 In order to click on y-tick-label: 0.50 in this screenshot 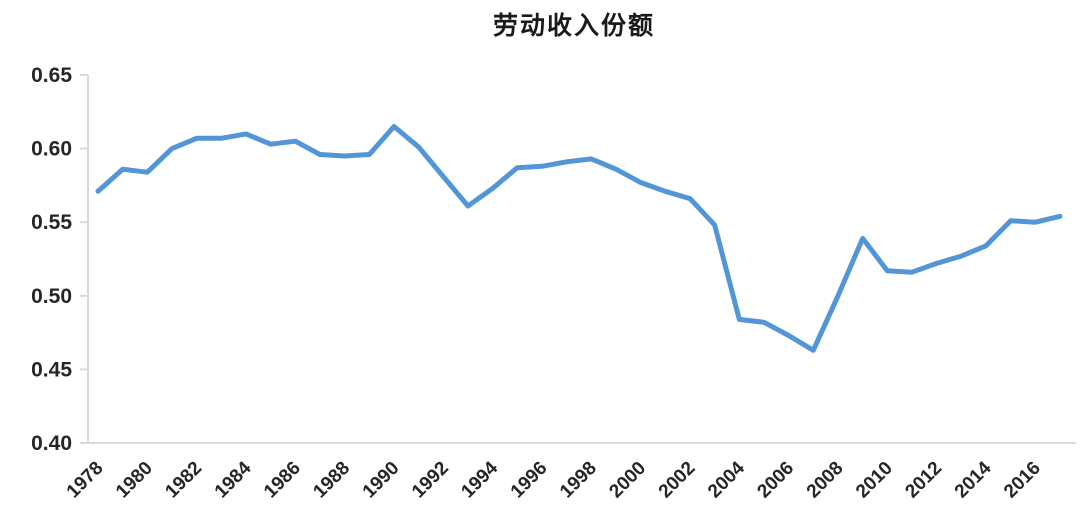, I will do `click(51, 296)`.